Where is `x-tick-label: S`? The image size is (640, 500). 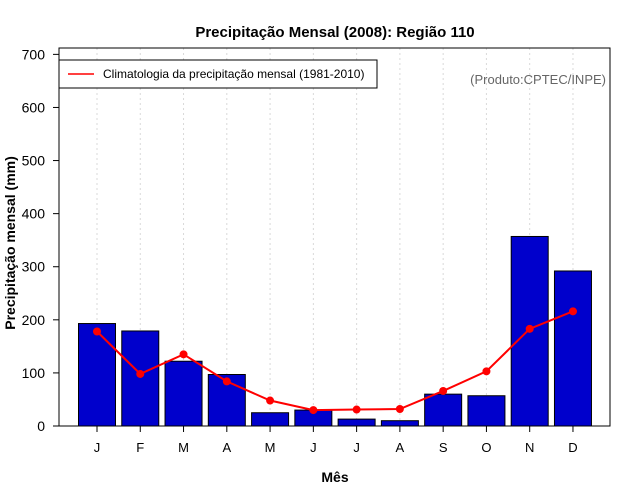 x-tick-label: S is located at coordinates (443, 447).